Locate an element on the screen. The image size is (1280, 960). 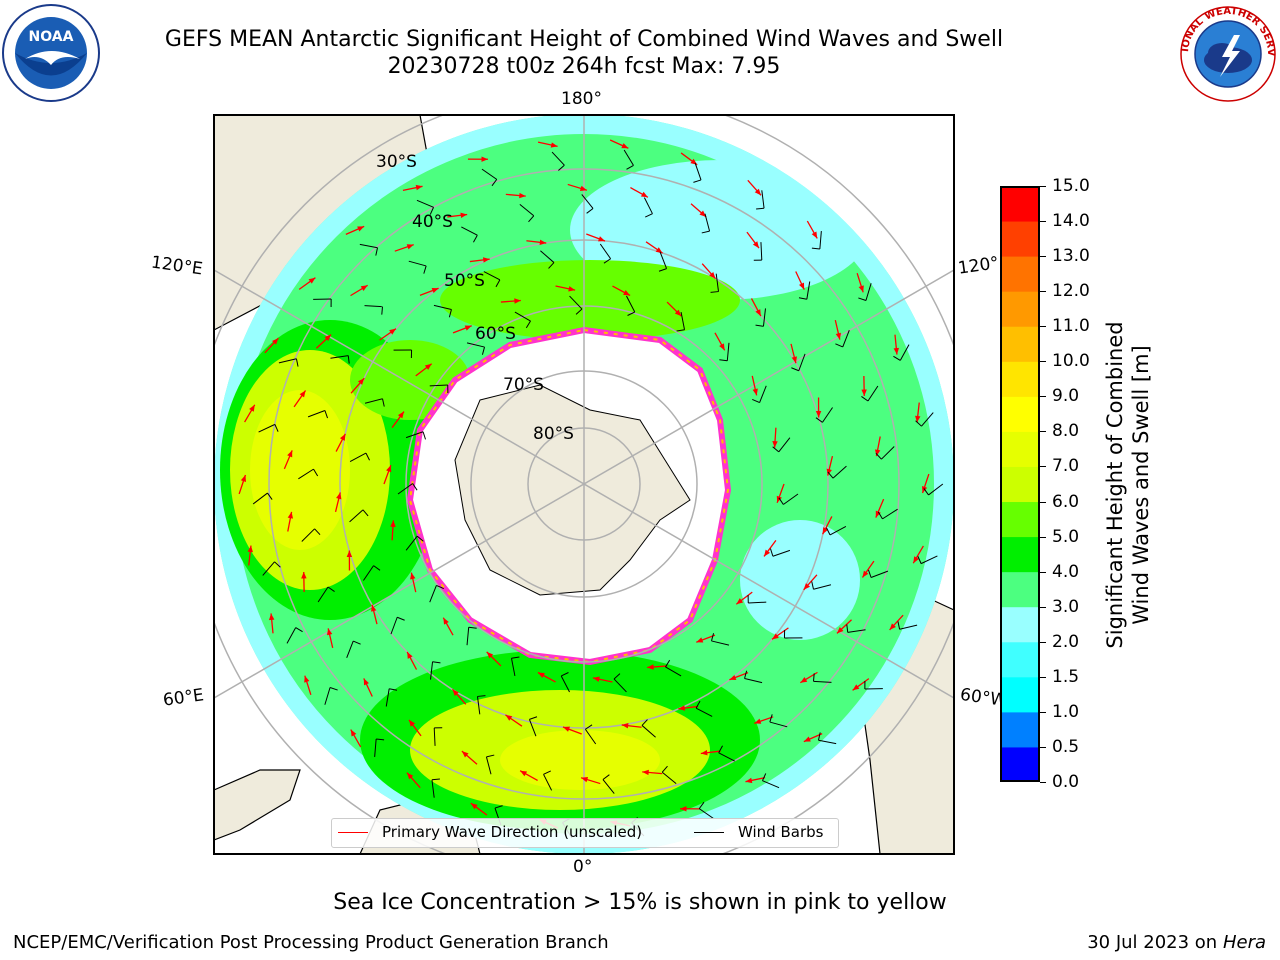
footer-date: 30 Jul 2023 on Hera is located at coordinates (1176, 942).